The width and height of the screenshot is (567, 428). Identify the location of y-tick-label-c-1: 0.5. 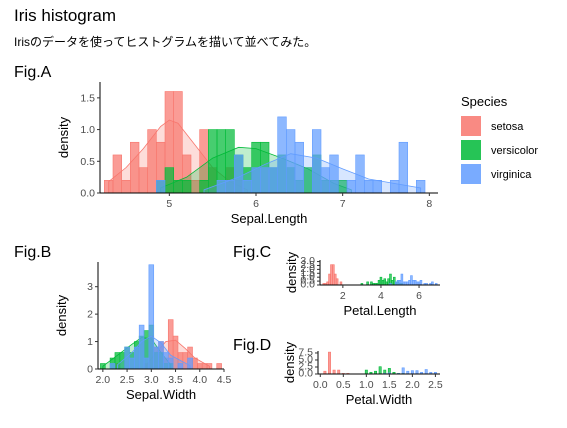
(307, 281).